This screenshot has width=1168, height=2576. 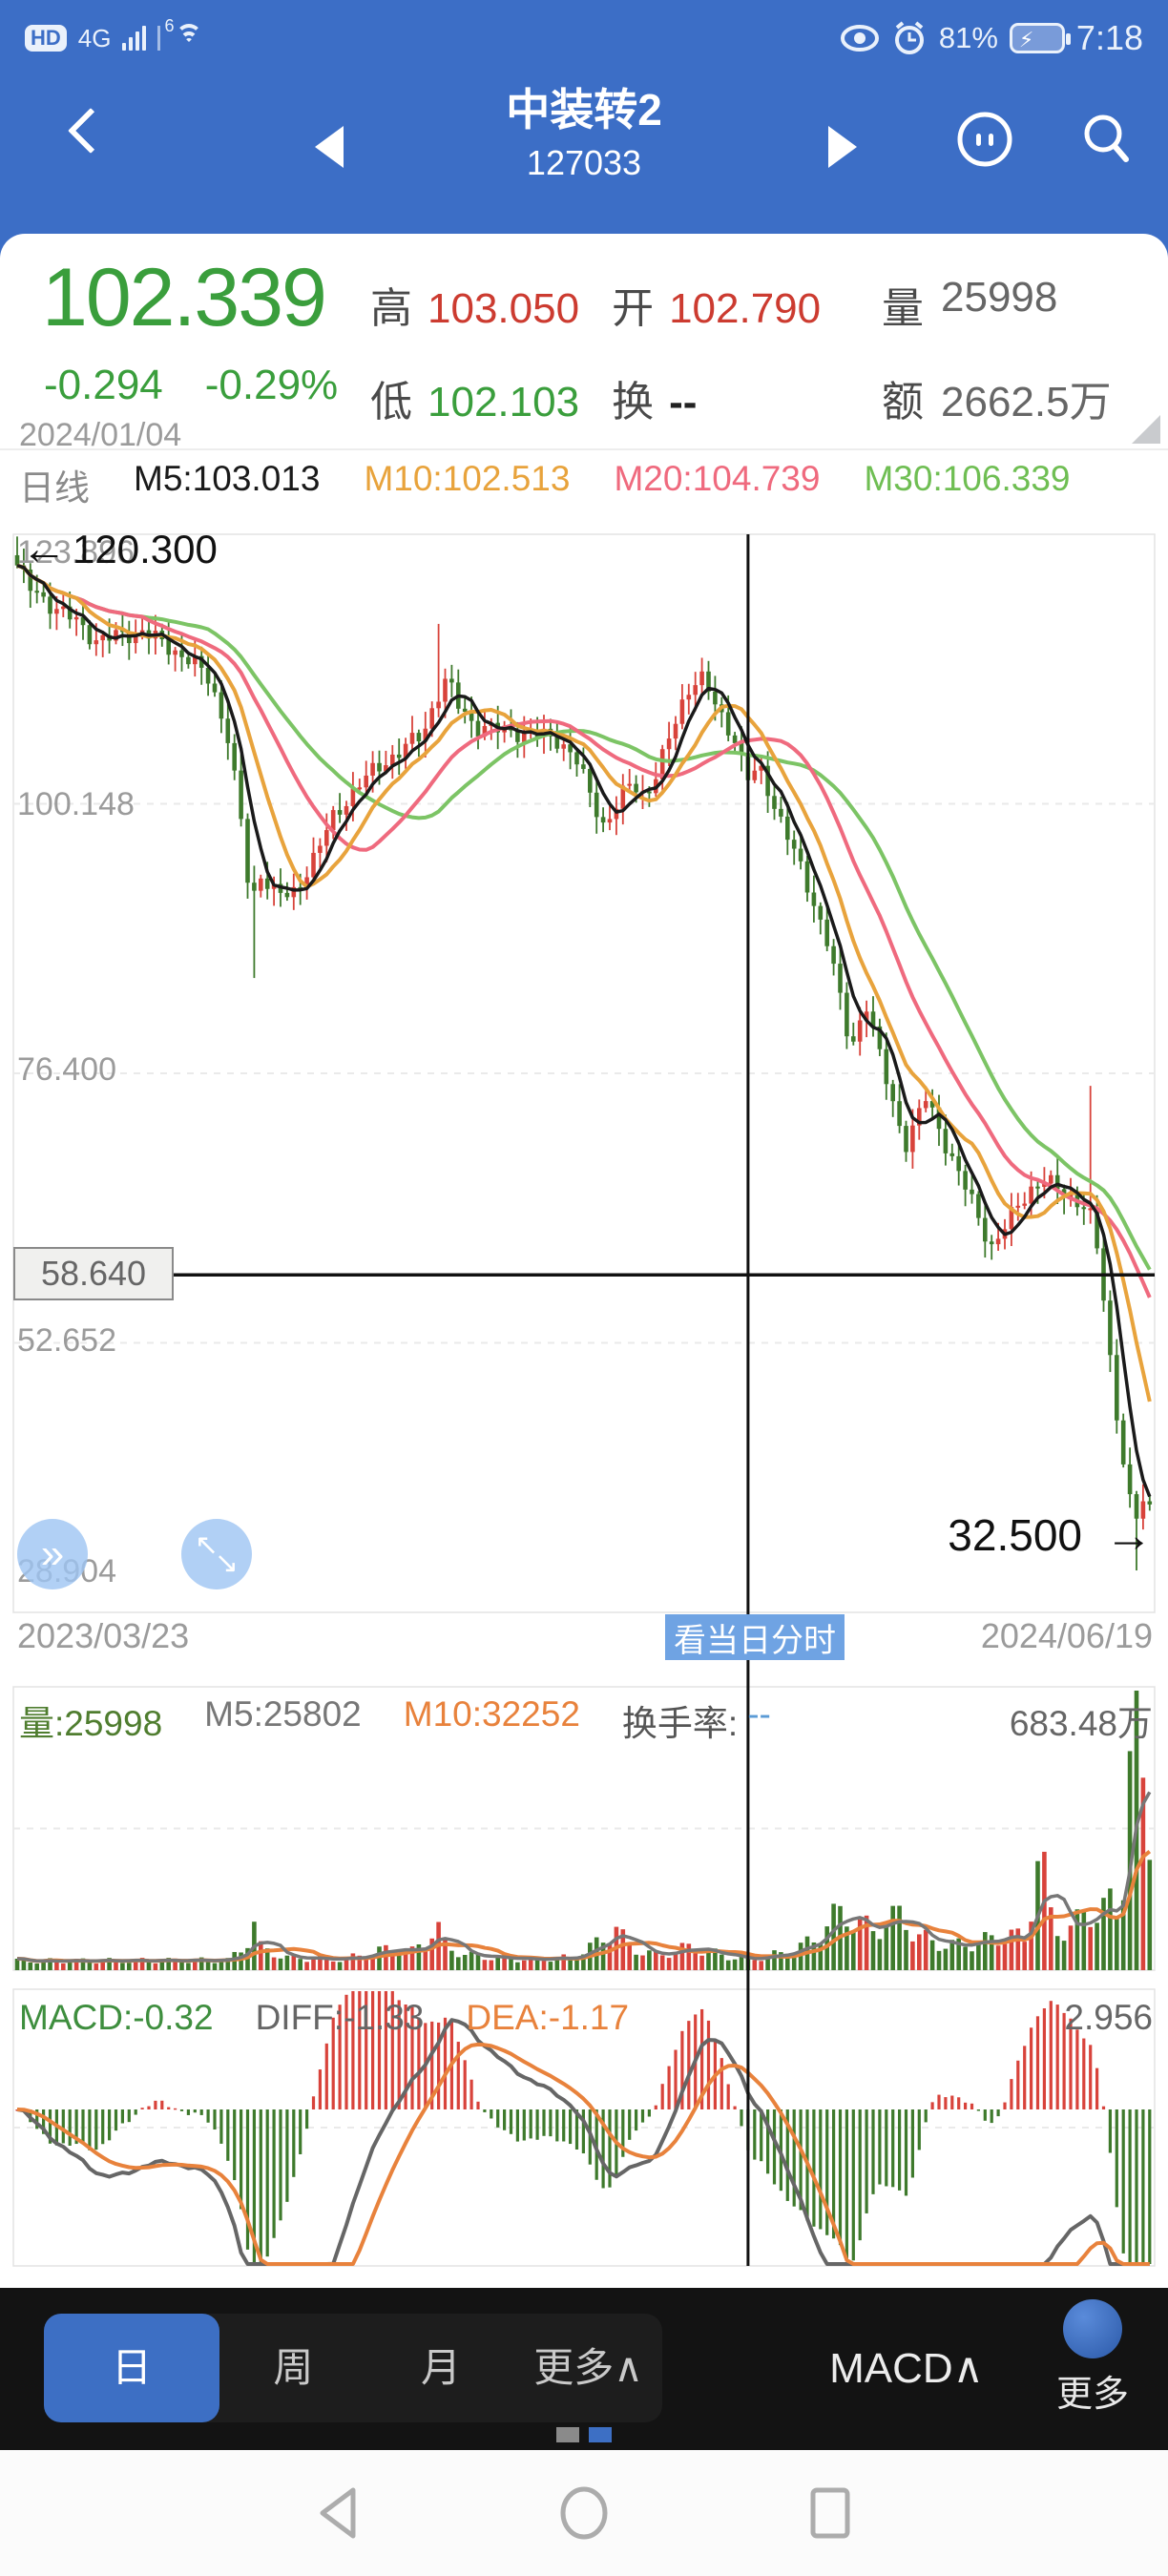 What do you see at coordinates (184, 297) in the screenshot?
I see `last-price: 102.339` at bounding box center [184, 297].